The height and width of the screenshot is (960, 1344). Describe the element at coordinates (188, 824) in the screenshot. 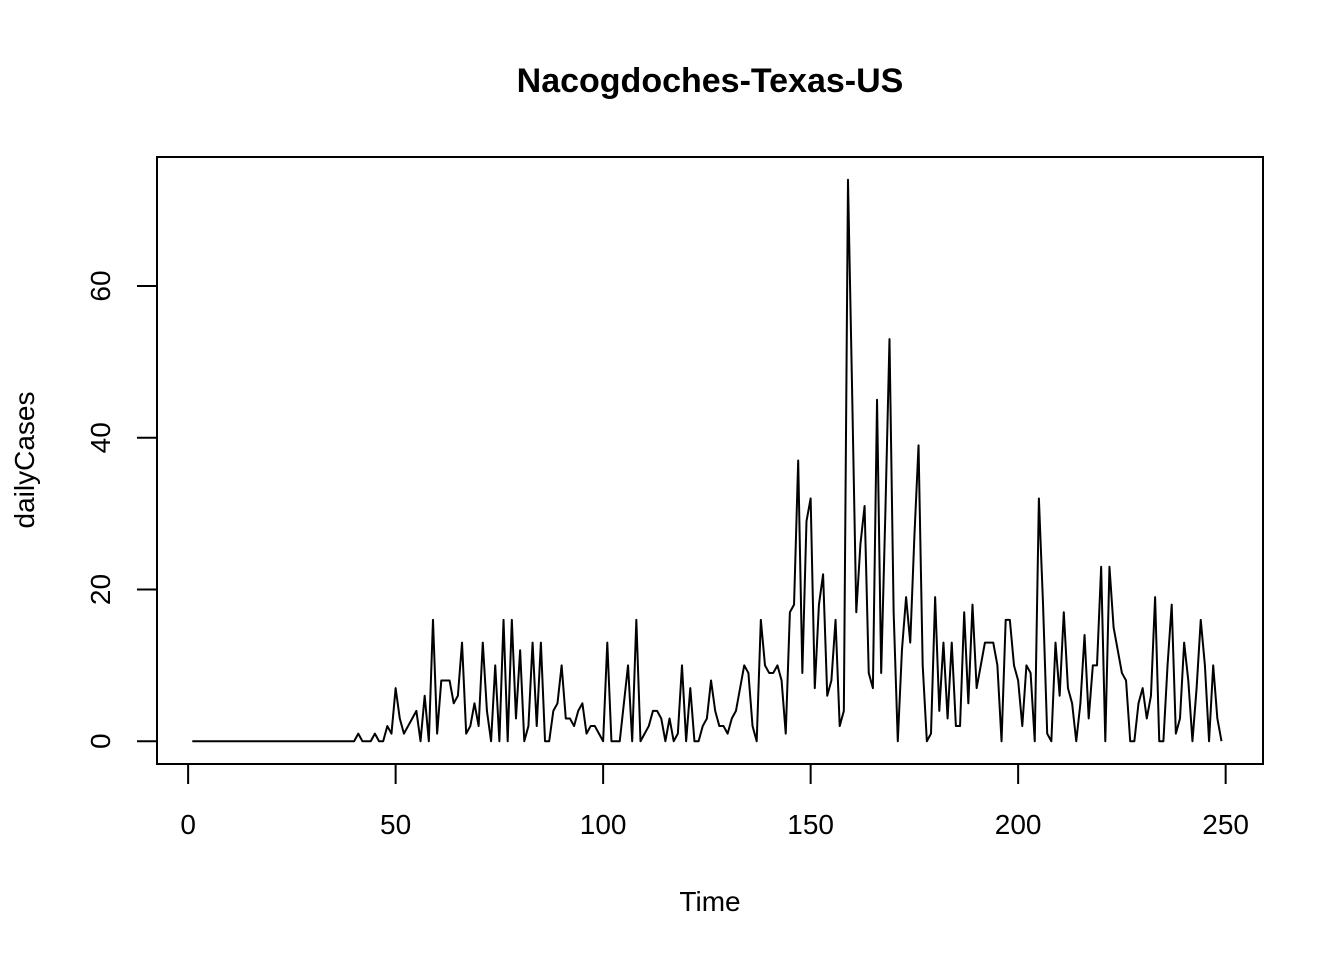

I see `x-tick-label: 0` at that location.